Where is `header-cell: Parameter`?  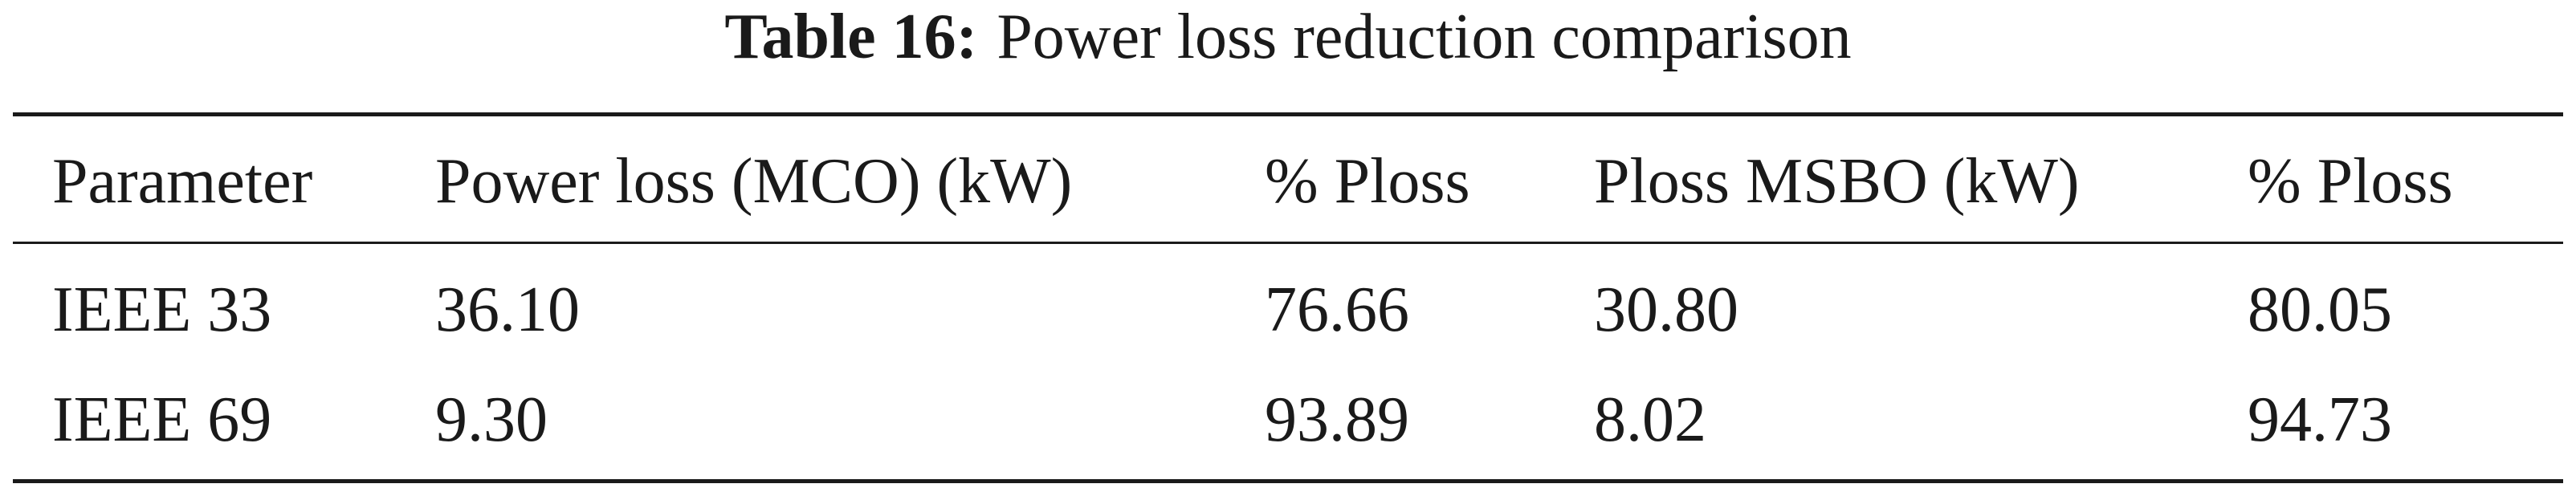
header-cell: Parameter is located at coordinates (182, 181).